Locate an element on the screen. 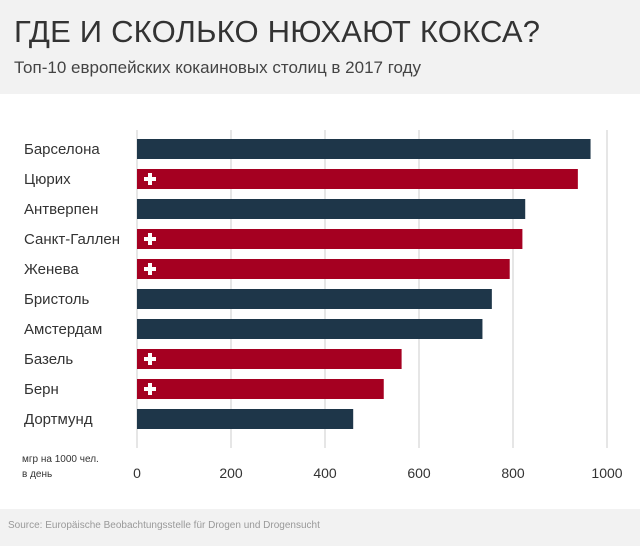 Image resolution: width=640 pixels, height=546 pixels. x-tick-label: 800 is located at coordinates (513, 473).